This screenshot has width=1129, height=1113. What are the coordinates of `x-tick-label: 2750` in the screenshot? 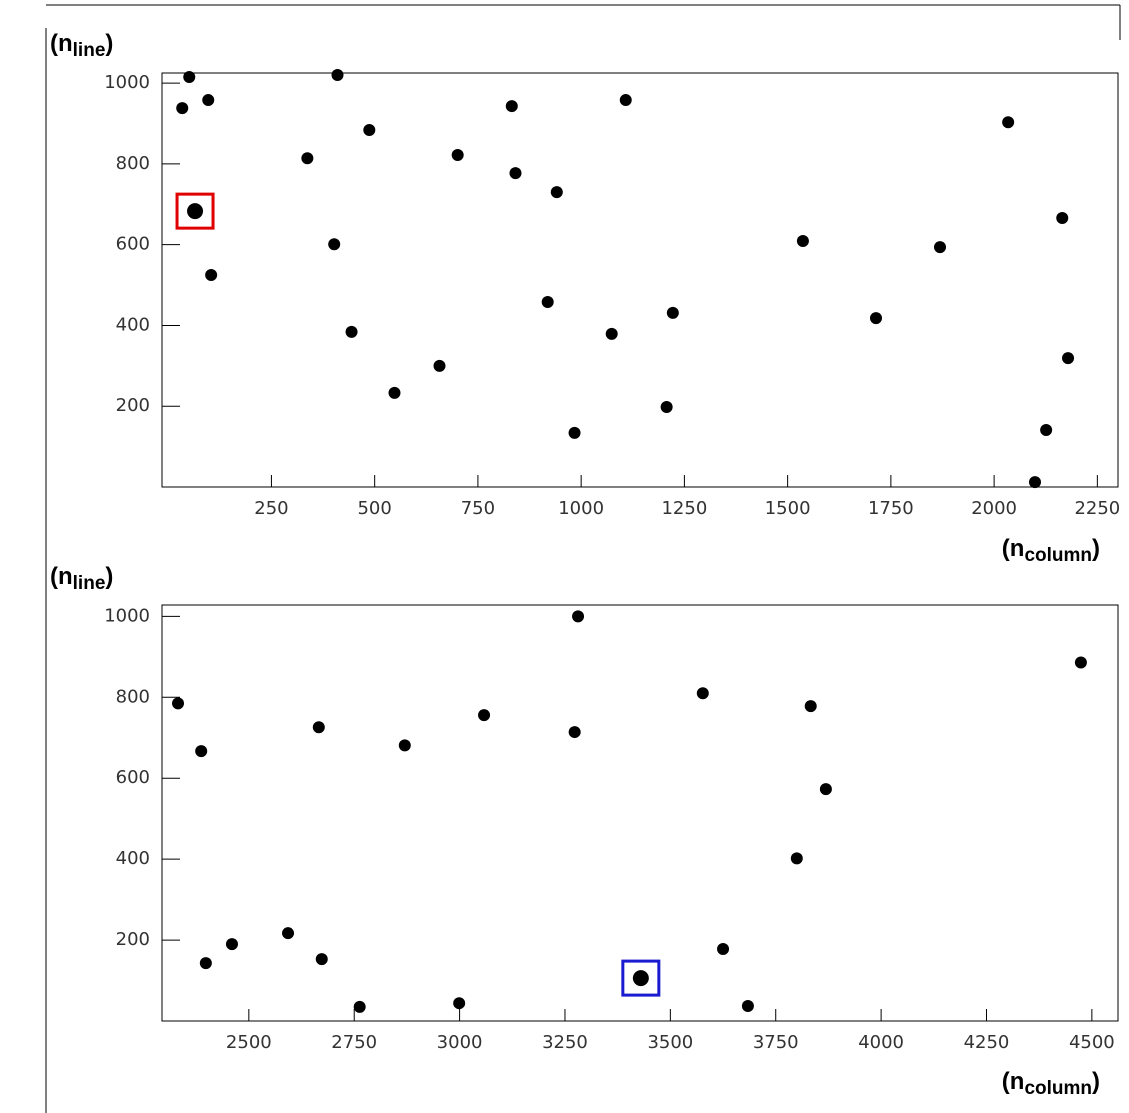 It's located at (354, 1042).